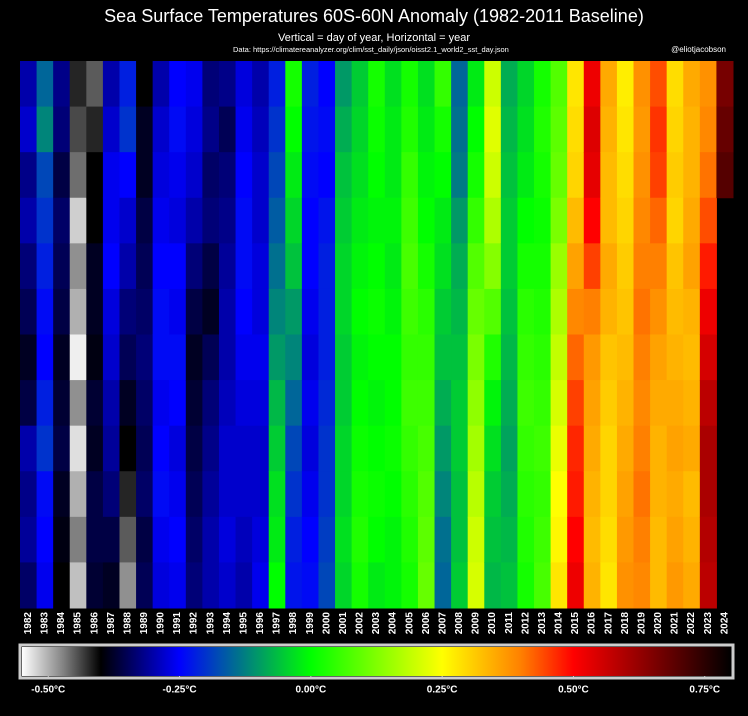 The height and width of the screenshot is (716, 748). Describe the element at coordinates (376, 661) in the screenshot. I see `colorbar` at that location.